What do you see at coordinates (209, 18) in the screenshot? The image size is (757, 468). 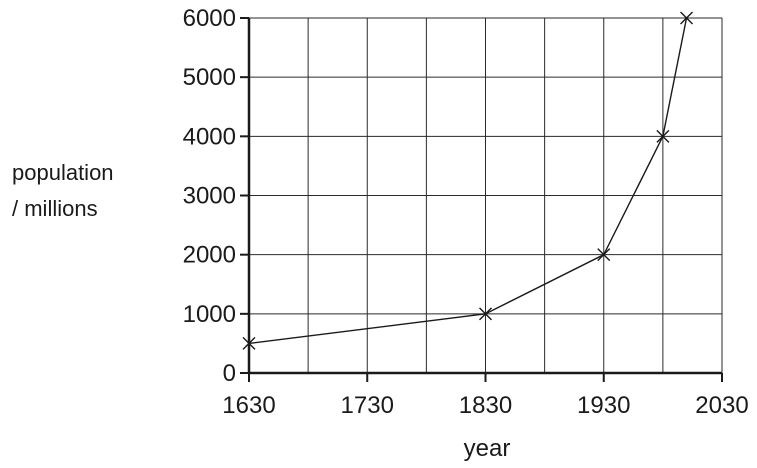 I see `y-tick-label: 6000` at bounding box center [209, 18].